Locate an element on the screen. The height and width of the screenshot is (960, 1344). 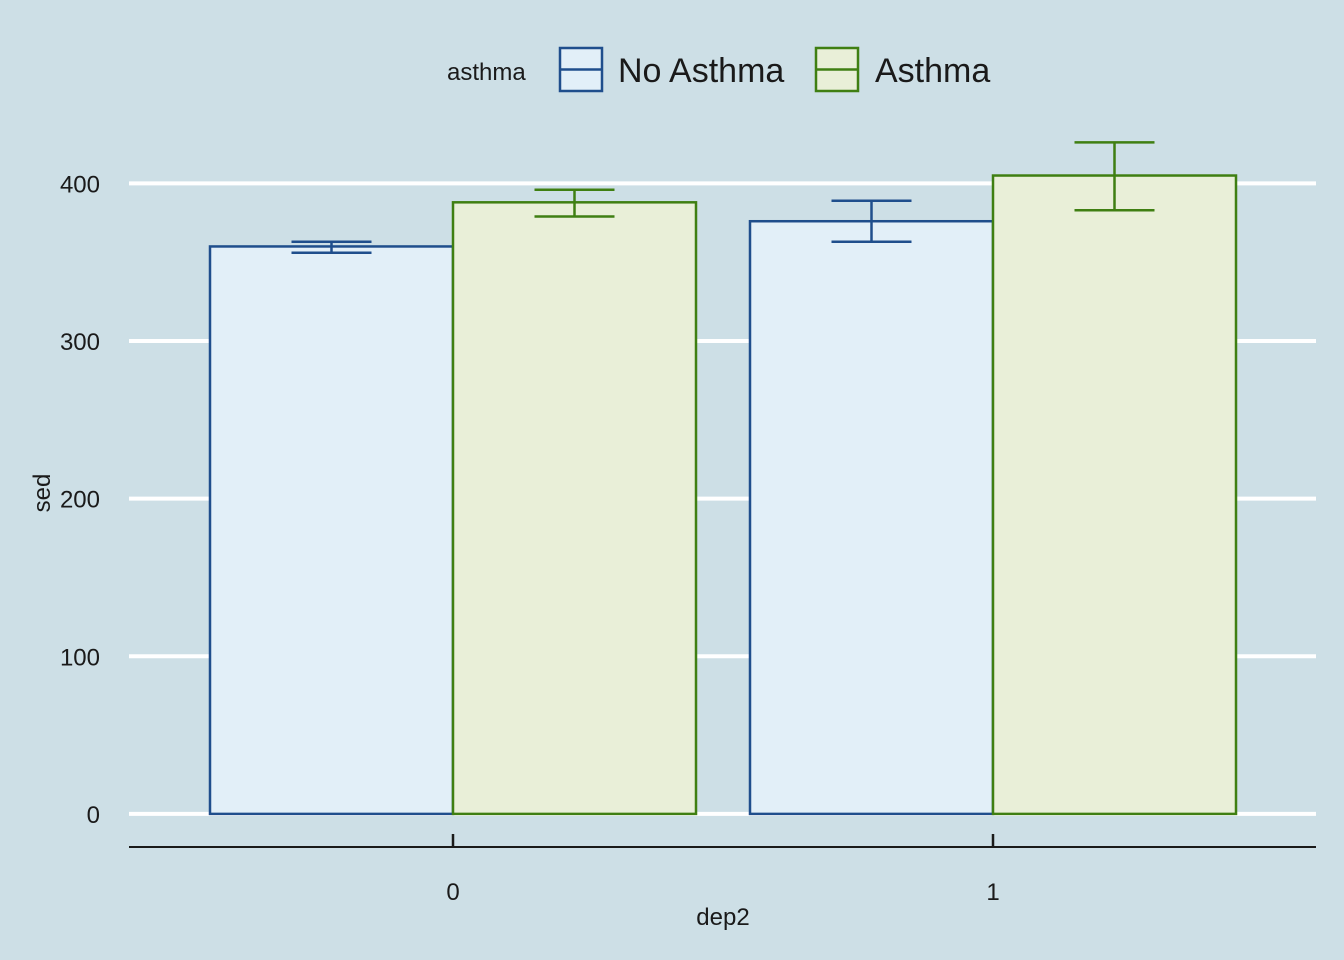
y-tick-label: 200 is located at coordinates (80, 500).